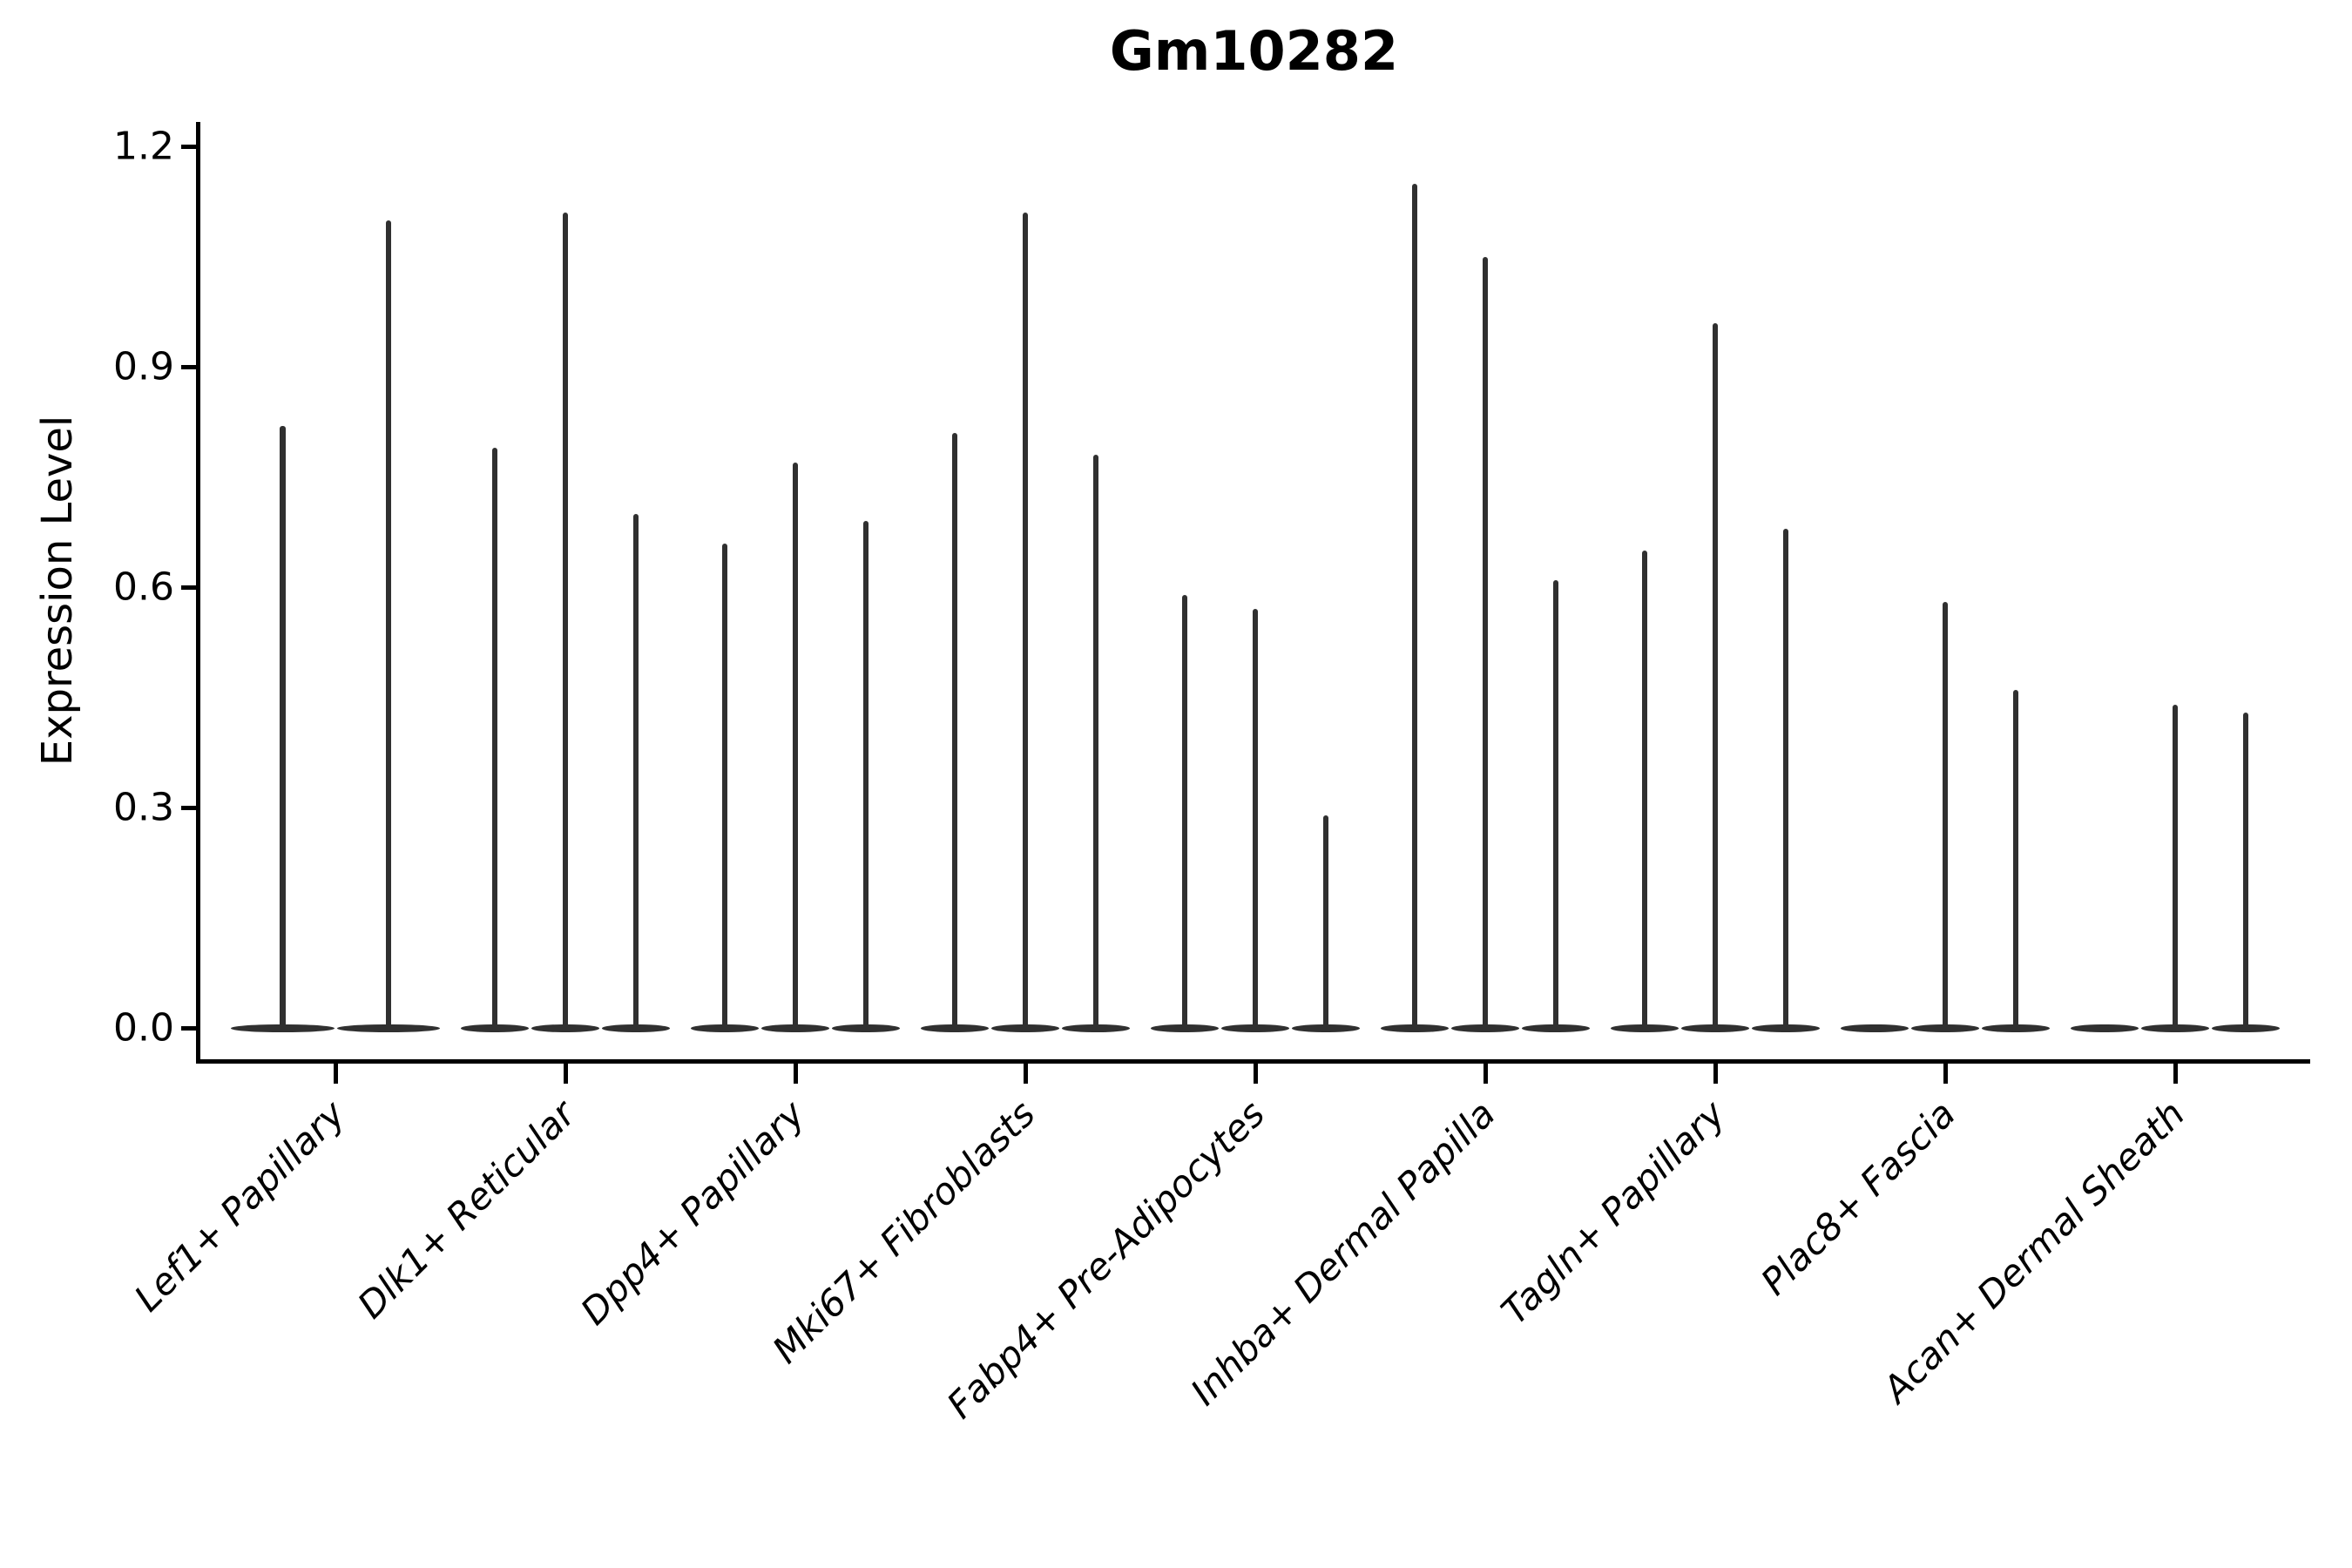 This screenshot has height=1568, width=2352. Describe the element at coordinates (198, 593) in the screenshot. I see `y-axis-spine` at that location.